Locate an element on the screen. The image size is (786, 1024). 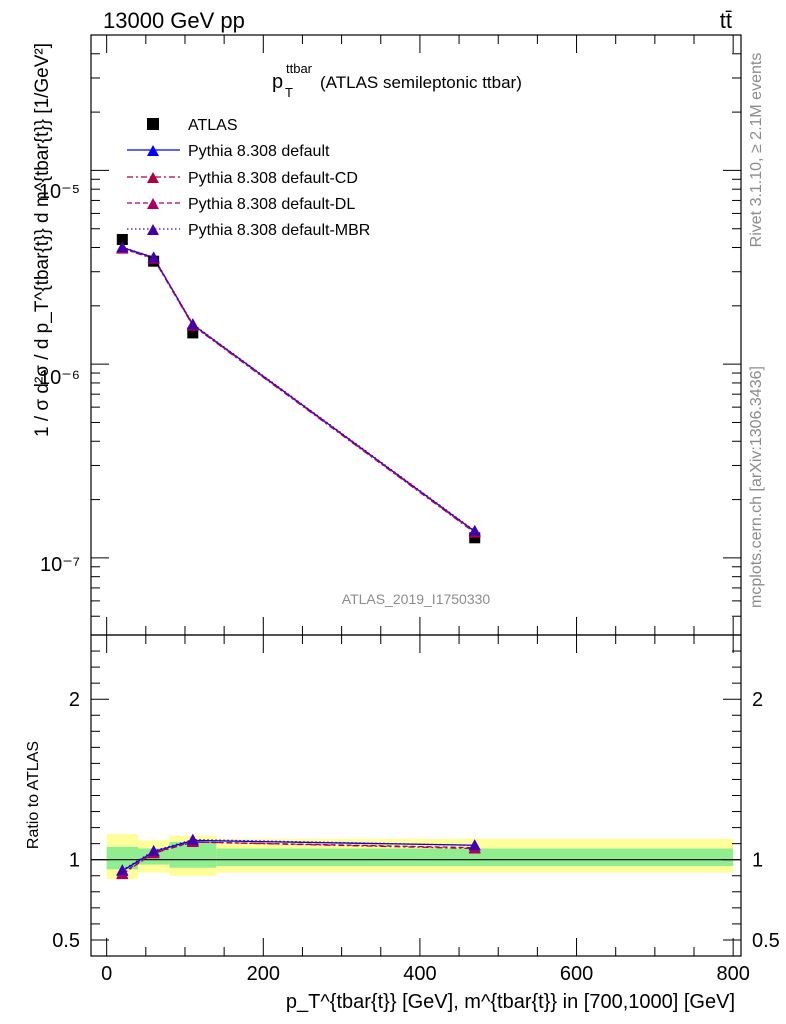
series-line-mbr is located at coordinates (299, 389).